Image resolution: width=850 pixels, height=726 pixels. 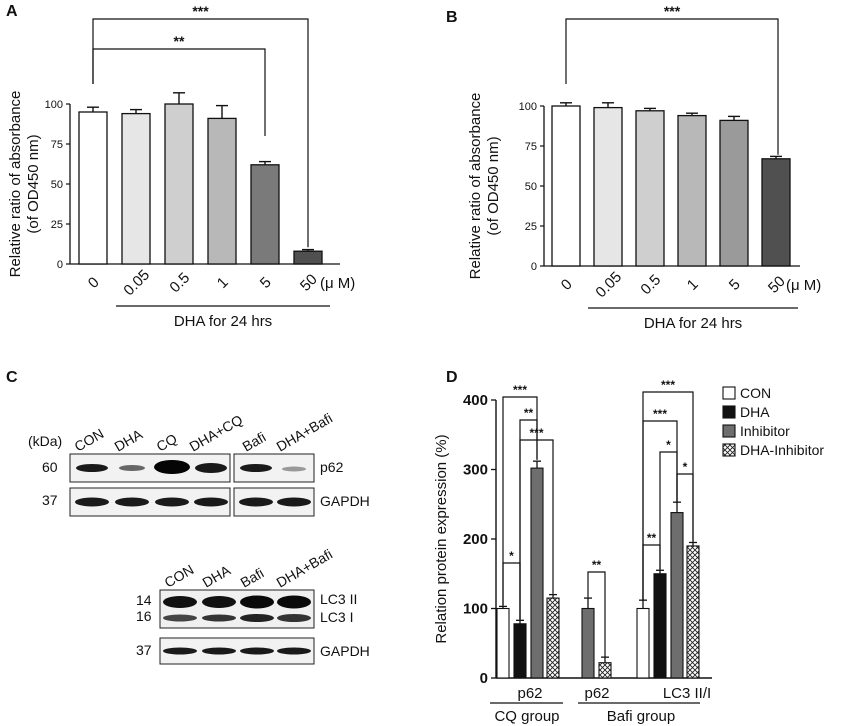 I want to click on x-label-p62-cq: p62, so click(x=529, y=693).